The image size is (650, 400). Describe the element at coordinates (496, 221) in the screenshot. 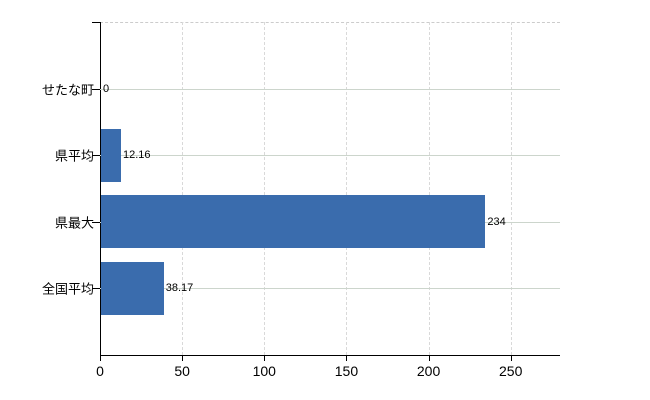

I see `value-label: 234` at that location.